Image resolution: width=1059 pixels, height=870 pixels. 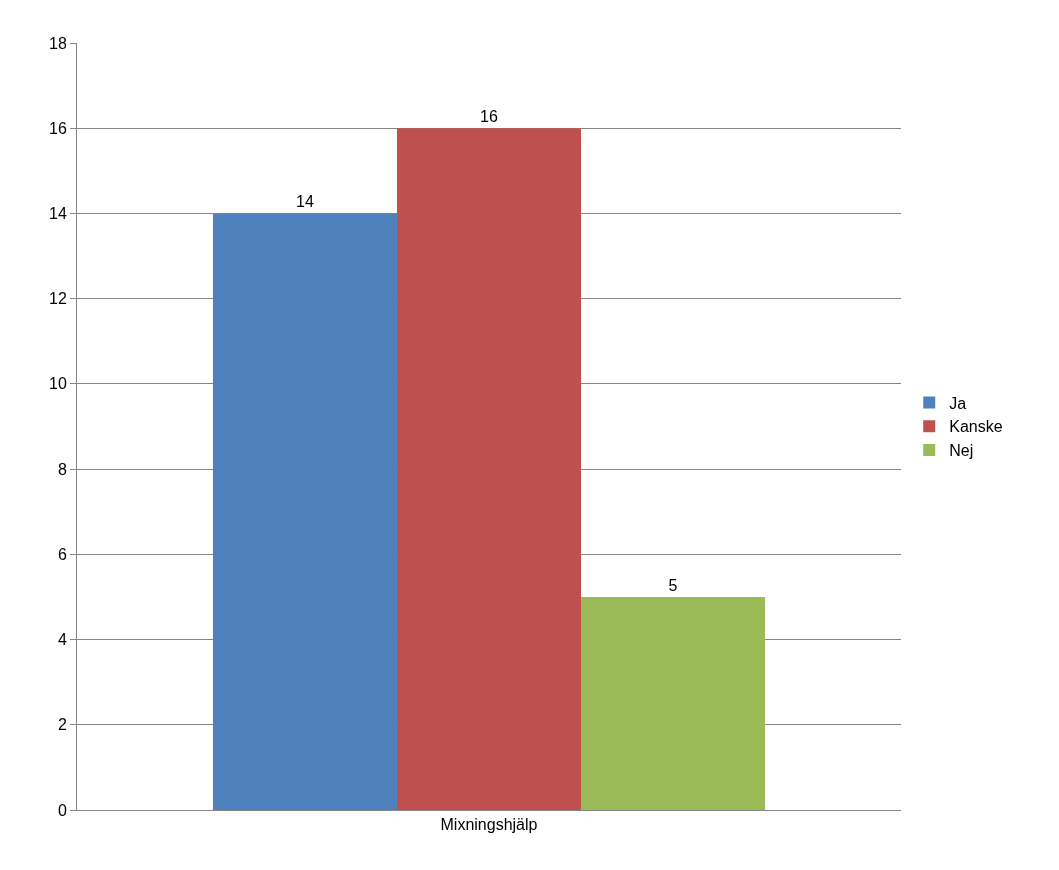 What do you see at coordinates (305, 202) in the screenshot?
I see `data-label: 14` at bounding box center [305, 202].